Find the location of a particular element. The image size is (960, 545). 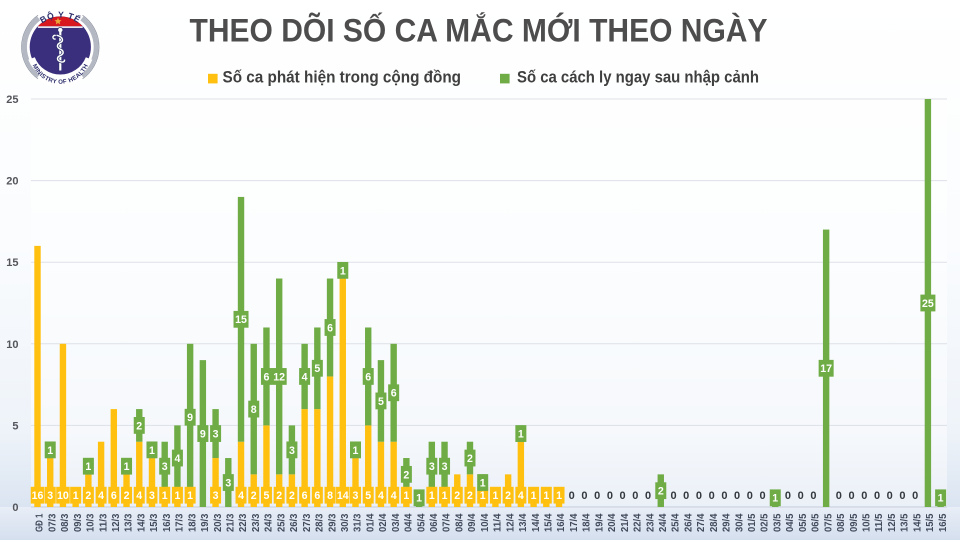

svg-text: 17/3 is located at coordinates (180, 522).